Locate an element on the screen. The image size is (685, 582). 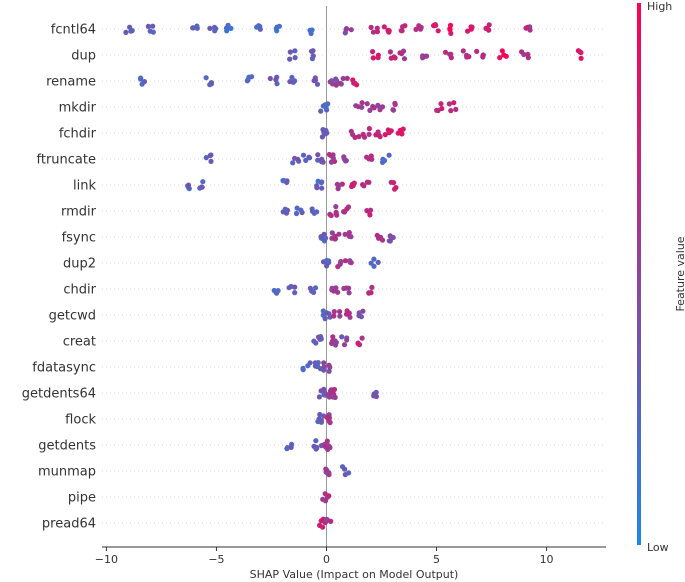
feature-label: mkdir is located at coordinates (78, 108).